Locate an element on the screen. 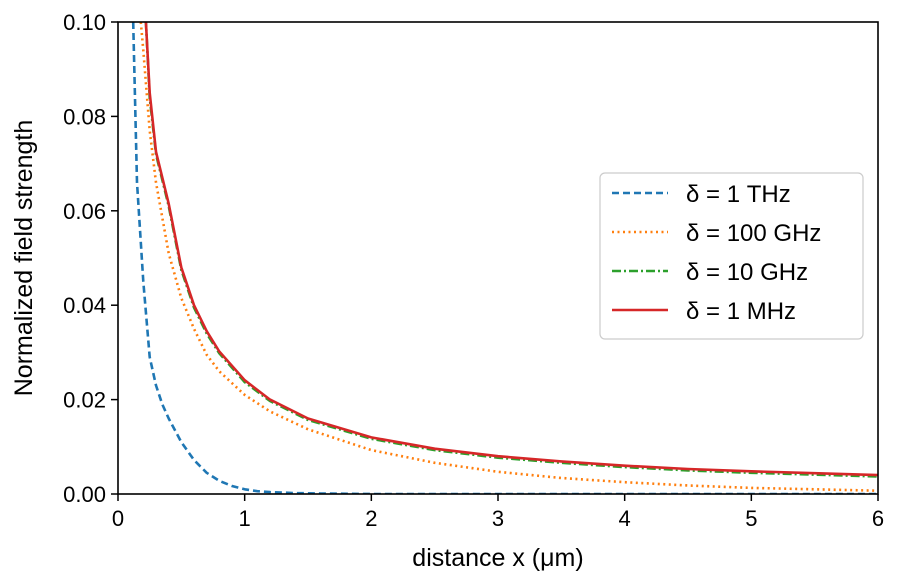  legend: δ = 1 THz δ = 100 GHz δ = 10 GHz δ = 1 MHz is located at coordinates (731, 256).